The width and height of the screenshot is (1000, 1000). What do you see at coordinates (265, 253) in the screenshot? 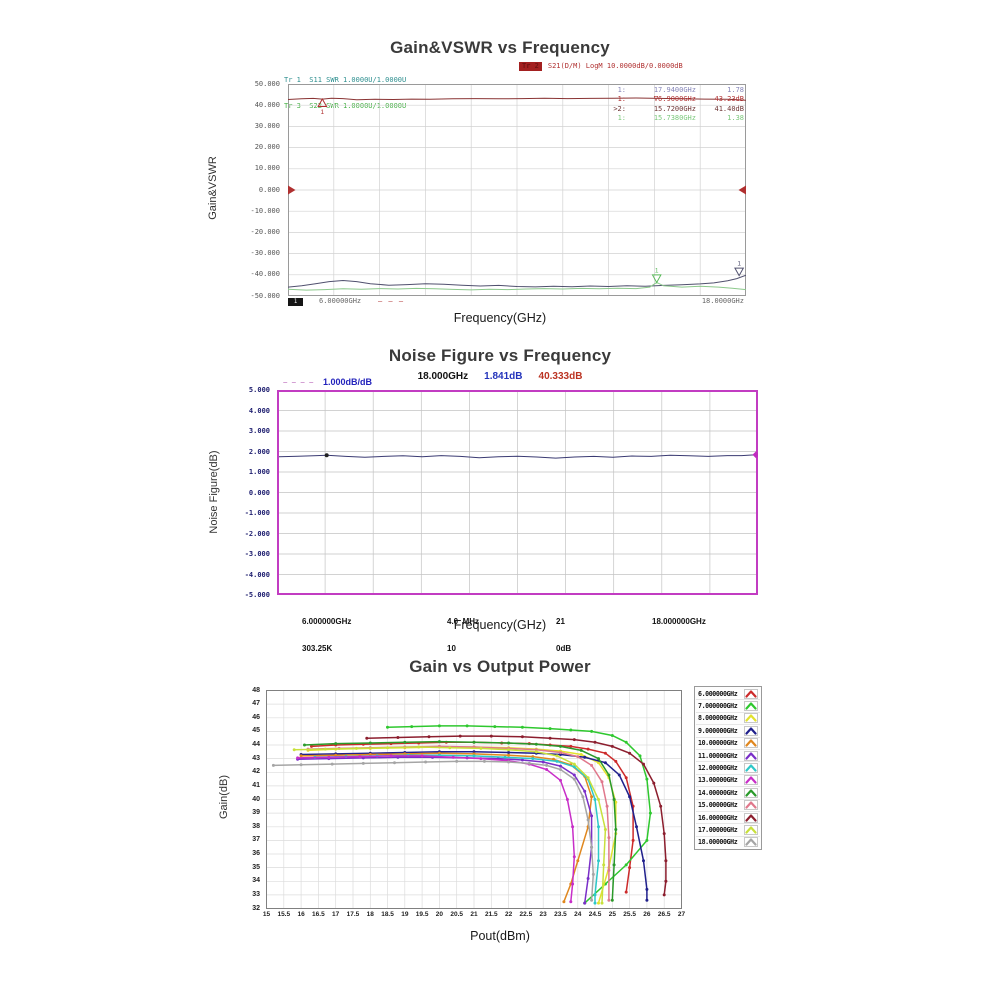
I see `y-tick-label: -30.000` at bounding box center [265, 253].